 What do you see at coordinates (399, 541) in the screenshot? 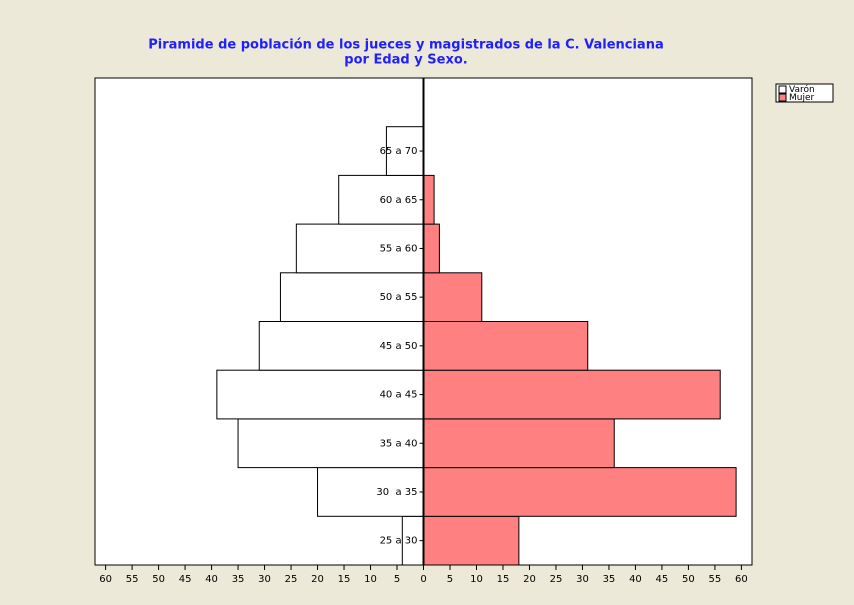
I see `y-tick-label: 25 a 30` at bounding box center [399, 541].